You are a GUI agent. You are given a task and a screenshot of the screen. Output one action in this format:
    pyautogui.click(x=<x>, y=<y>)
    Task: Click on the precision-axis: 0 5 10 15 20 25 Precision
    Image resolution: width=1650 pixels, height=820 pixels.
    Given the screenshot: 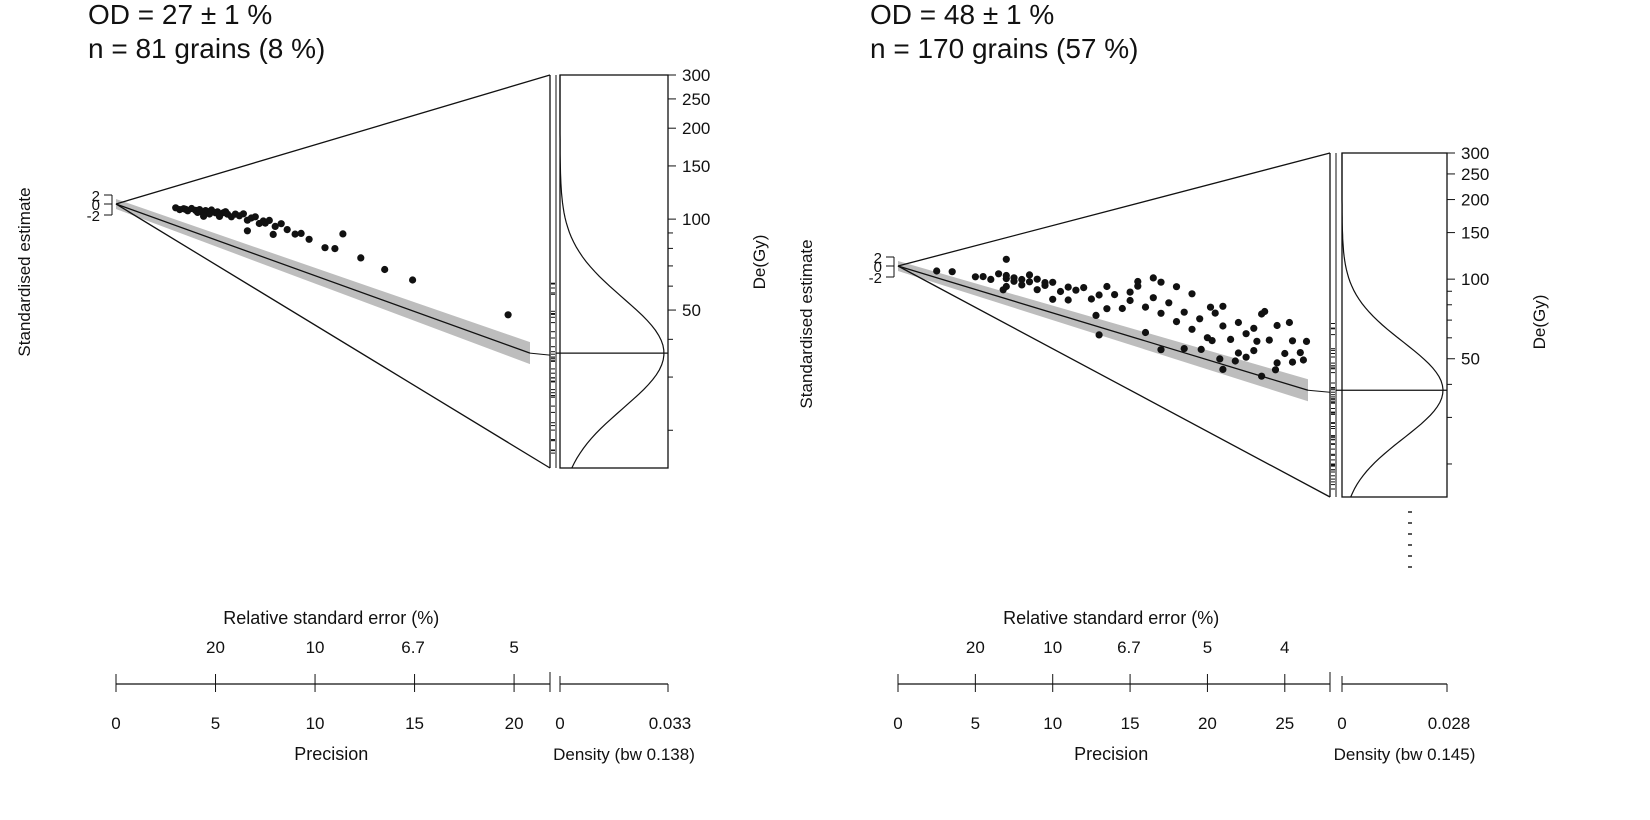 What is the action you would take?
    pyautogui.click(x=1112, y=718)
    